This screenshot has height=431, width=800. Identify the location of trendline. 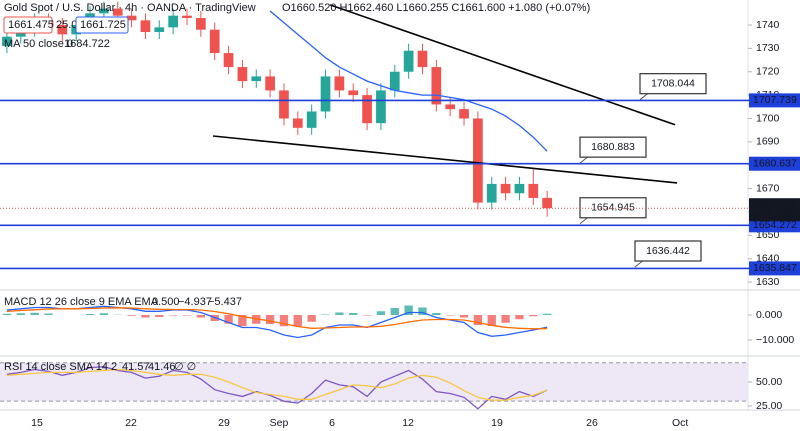
(502, 65).